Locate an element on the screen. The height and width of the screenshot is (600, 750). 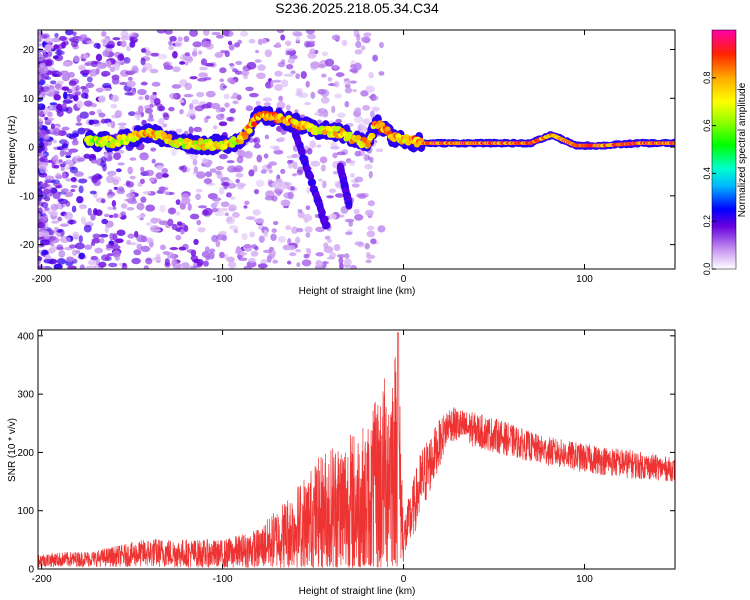
x-tick-label: 100 is located at coordinates (584, 579).